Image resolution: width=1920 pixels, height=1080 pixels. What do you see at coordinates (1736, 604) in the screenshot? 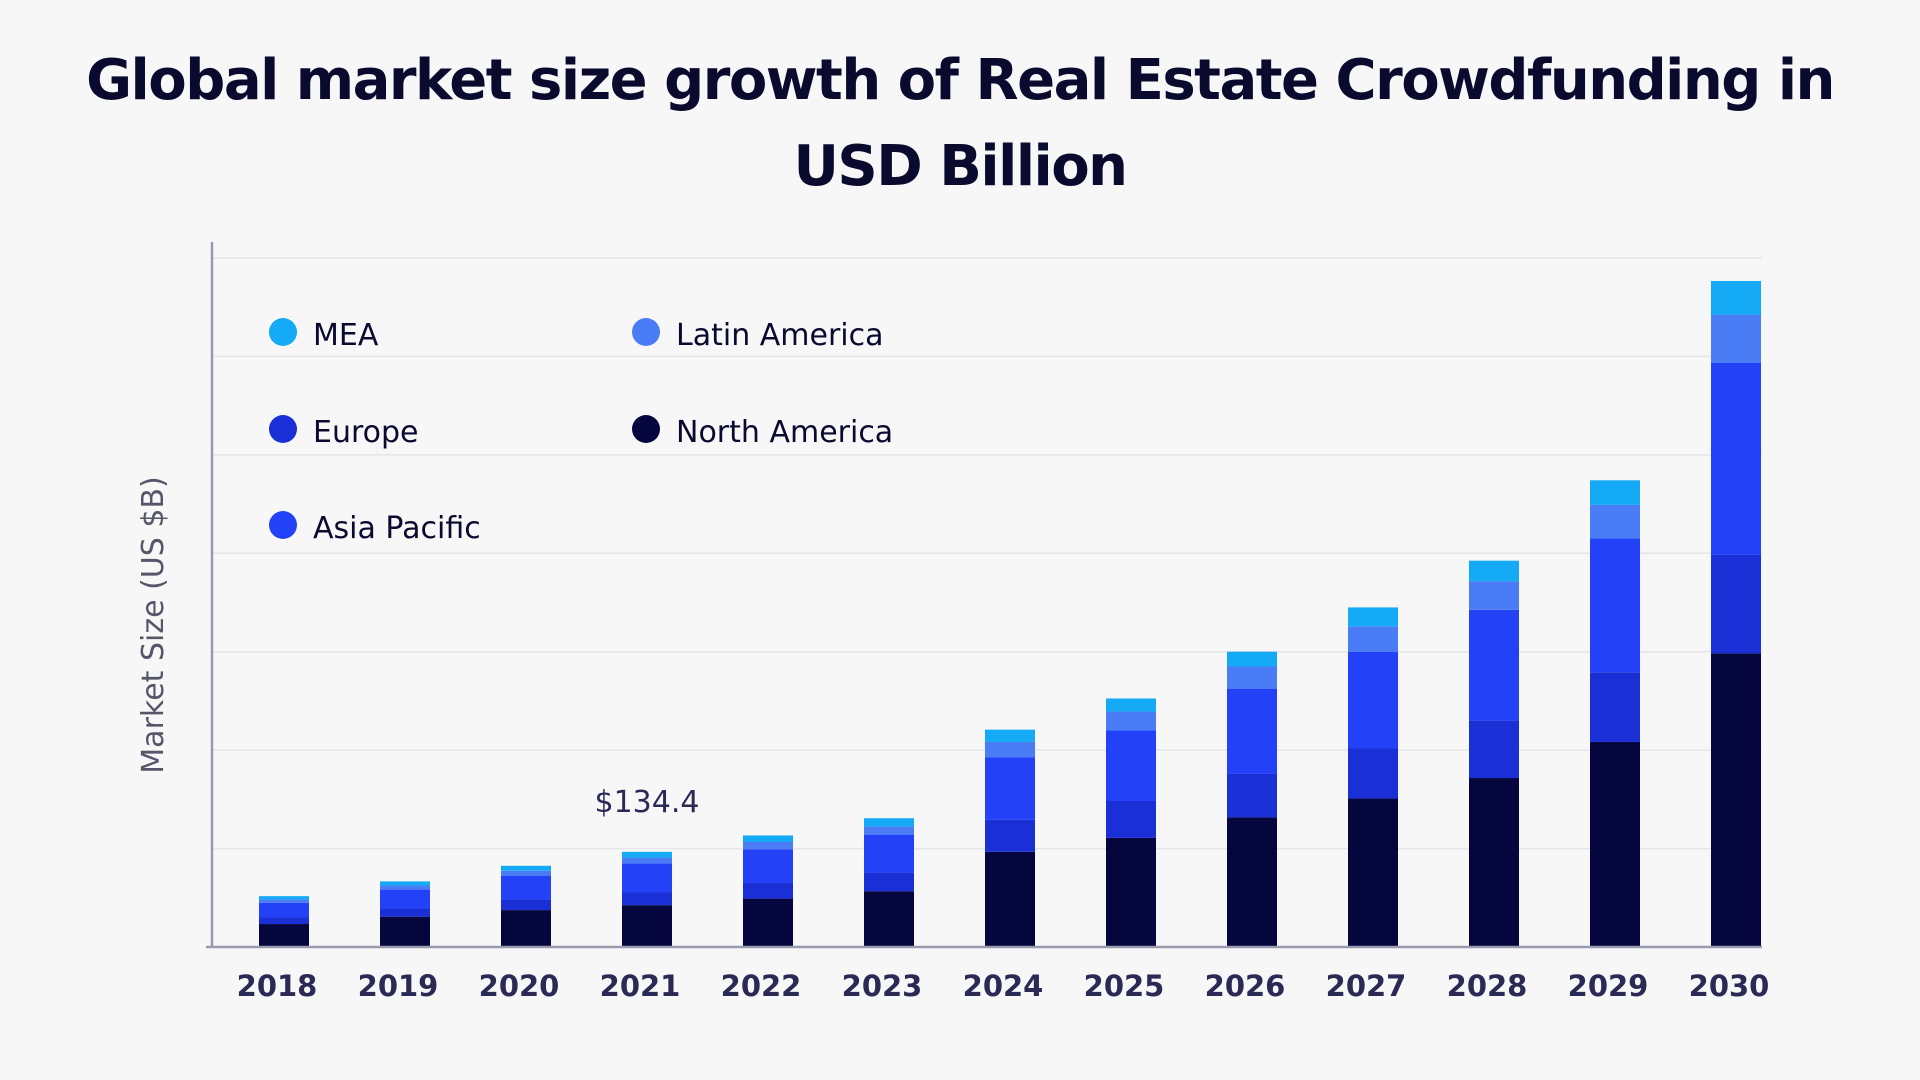
I see `bar-2030-europe` at bounding box center [1736, 604].